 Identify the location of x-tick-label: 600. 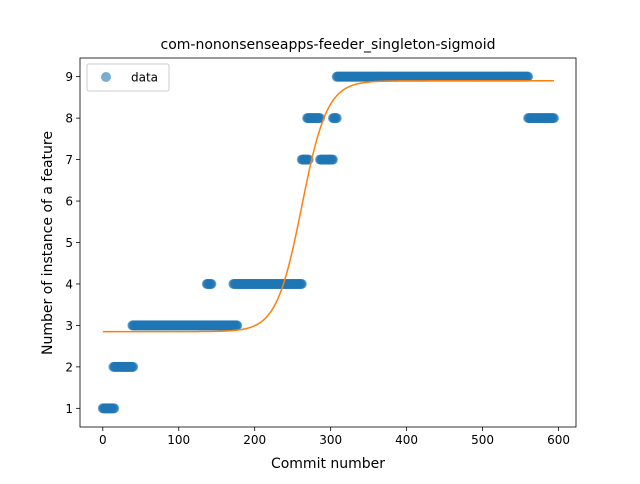
(558, 440).